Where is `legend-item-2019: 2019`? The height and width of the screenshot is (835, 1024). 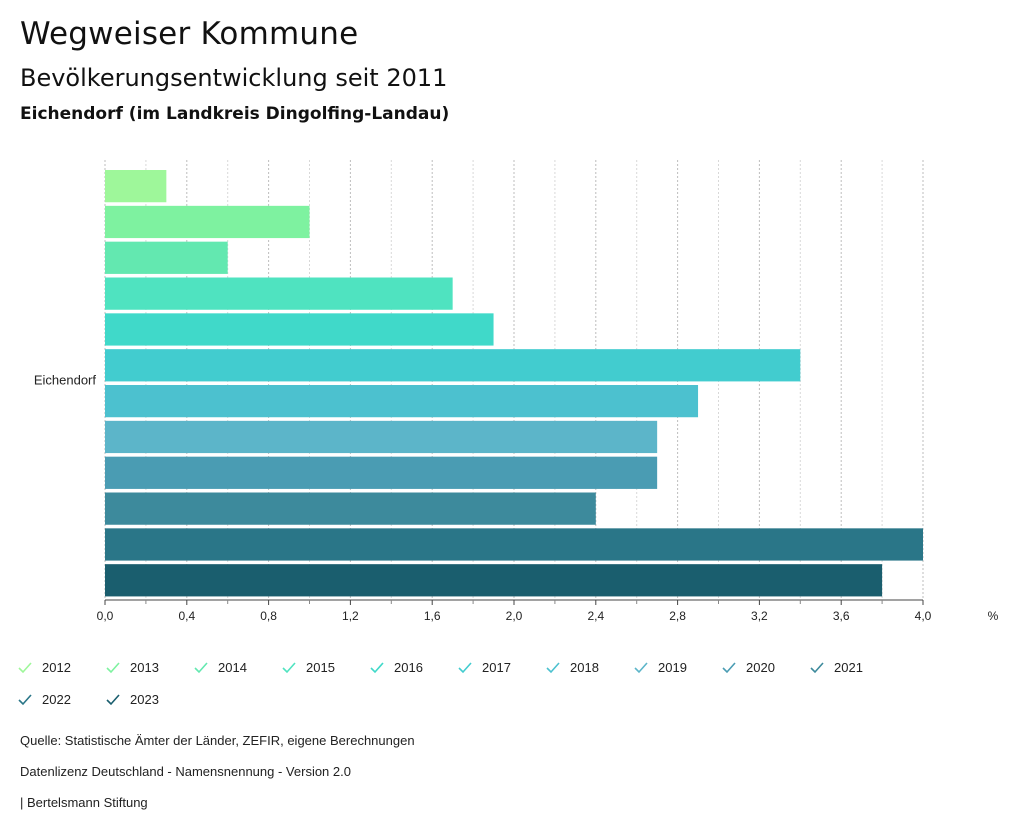 legend-item-2019: 2019 is located at coordinates (660, 667).